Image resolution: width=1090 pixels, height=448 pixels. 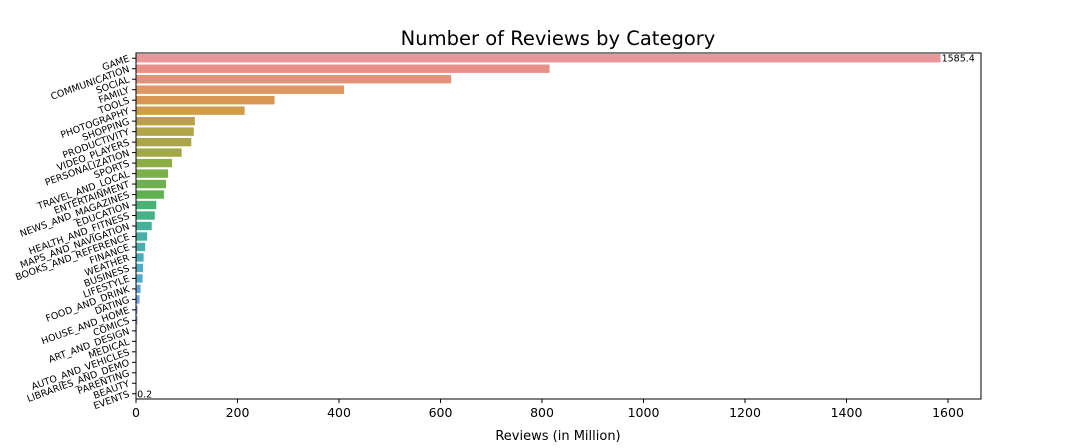 What do you see at coordinates (847, 412) in the screenshot?
I see `x-tick-label: 1400` at bounding box center [847, 412].